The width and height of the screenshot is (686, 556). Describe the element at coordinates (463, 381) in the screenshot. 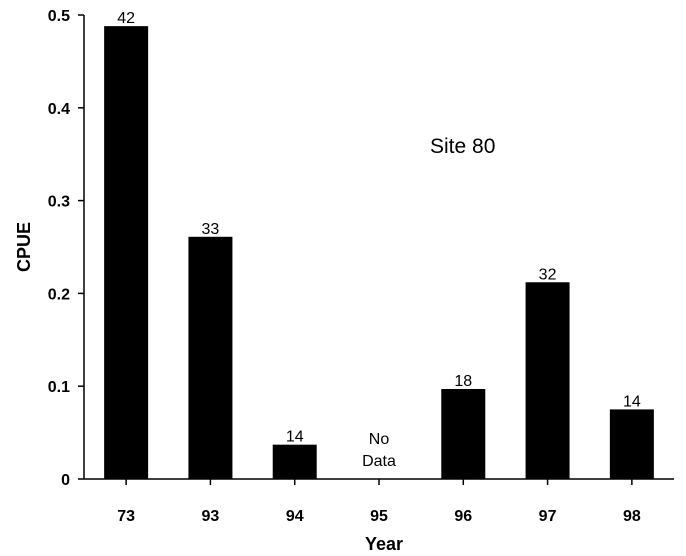

I see `bar-data-label: 18` at that location.